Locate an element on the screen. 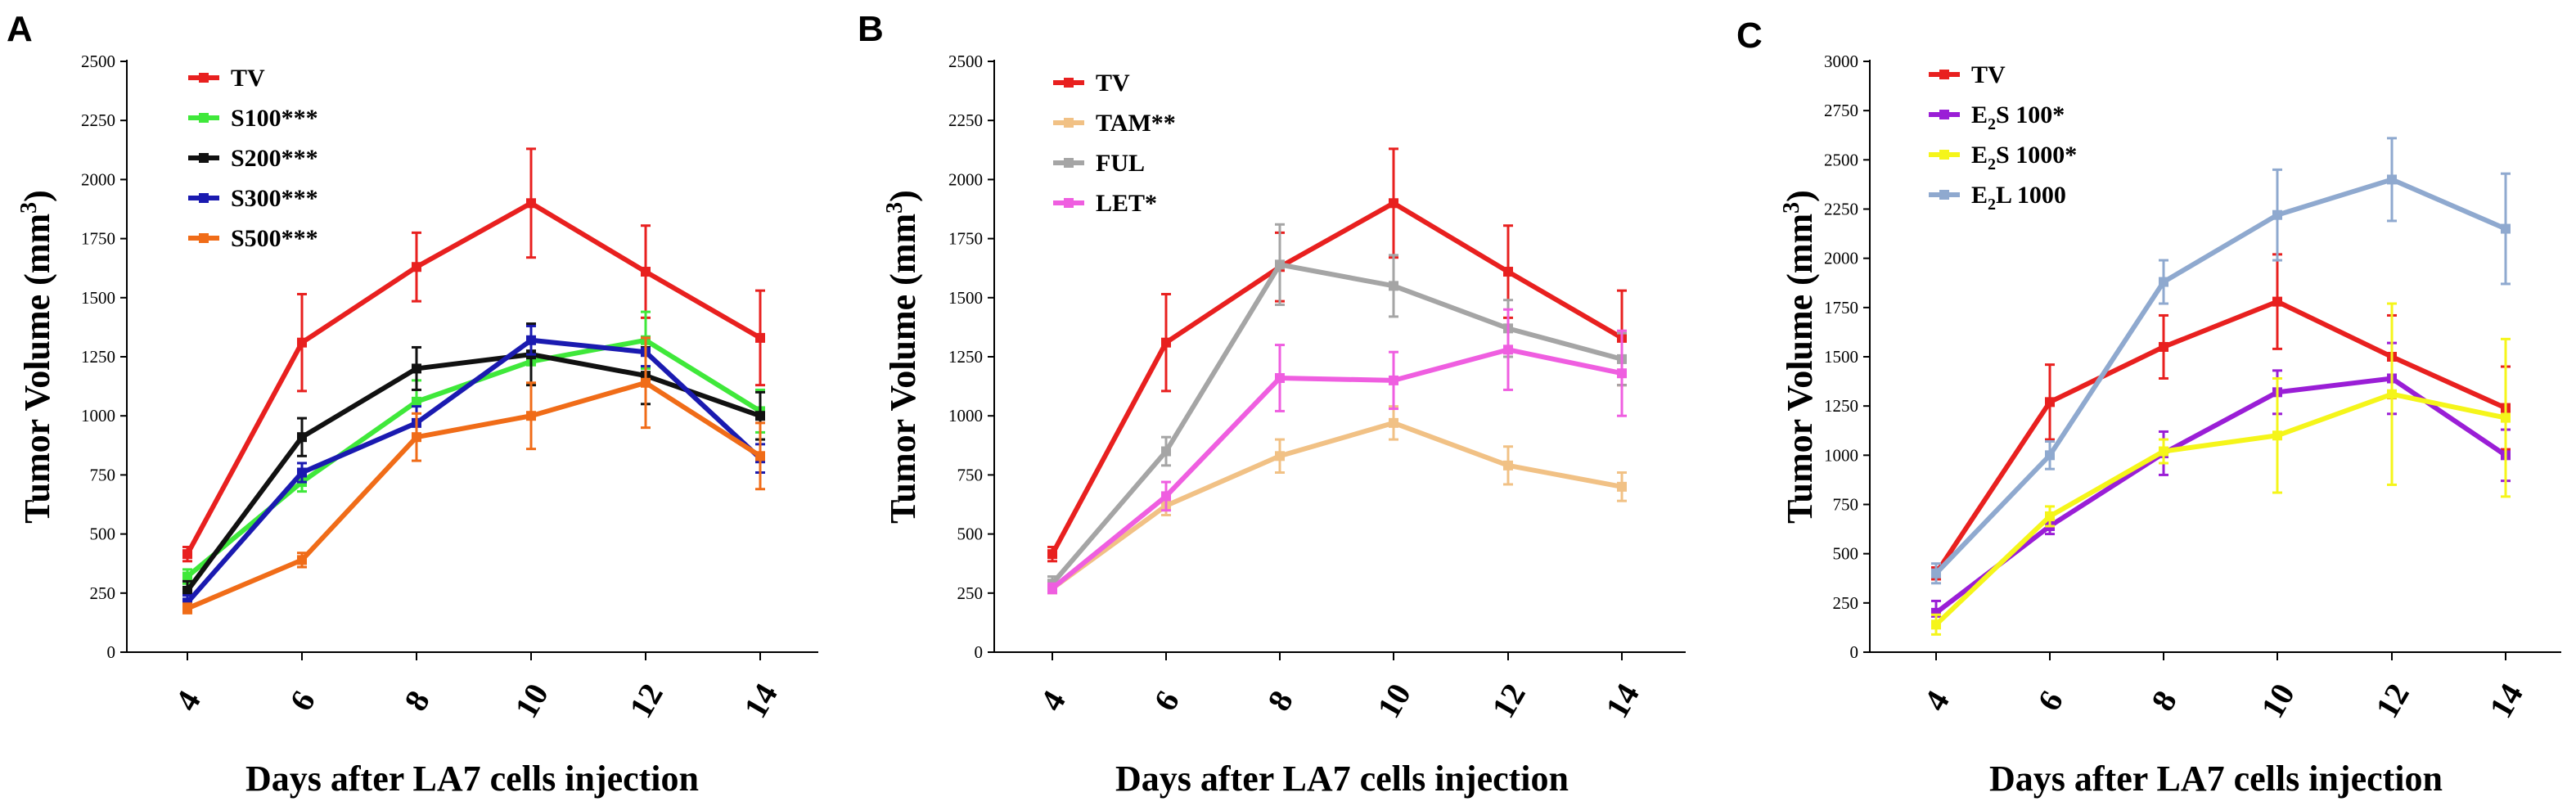 The width and height of the screenshot is (2576, 806). legend-label: E2S 1000* is located at coordinates (2024, 157).